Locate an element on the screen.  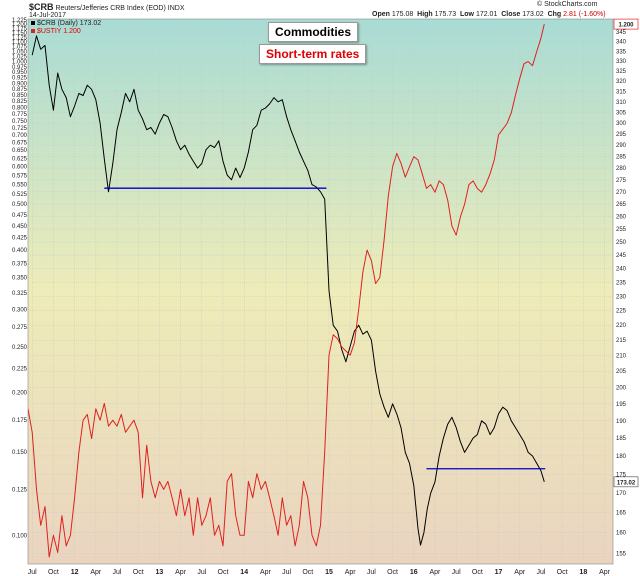
legend-ust-swatch is located at coordinates (33, 31).